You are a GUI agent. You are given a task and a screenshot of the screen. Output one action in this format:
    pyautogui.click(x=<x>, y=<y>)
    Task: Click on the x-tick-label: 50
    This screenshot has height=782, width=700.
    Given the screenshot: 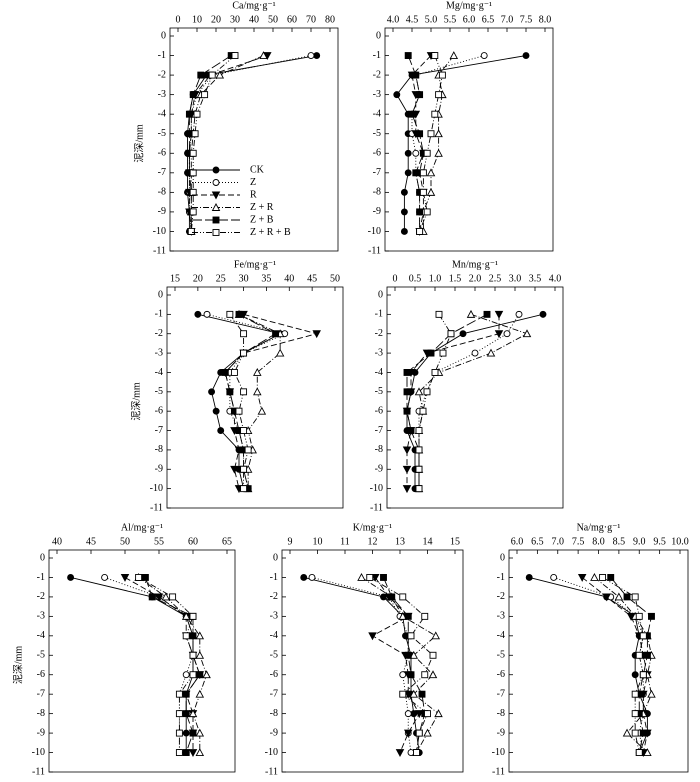 What is the action you would take?
    pyautogui.click(x=273, y=19)
    